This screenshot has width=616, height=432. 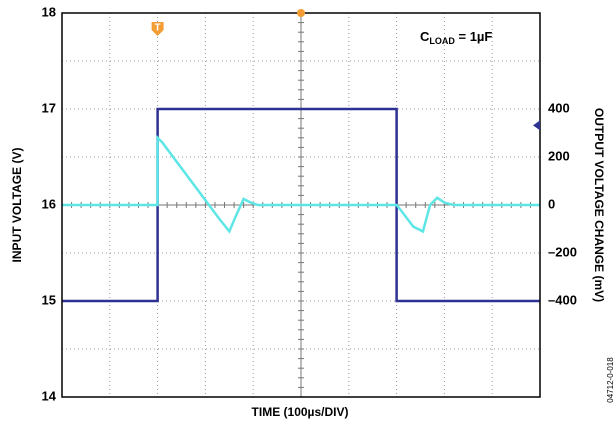 What do you see at coordinates (300, 412) in the screenshot?
I see `x-axis-label: TIME (100µs/DIV)` at bounding box center [300, 412].